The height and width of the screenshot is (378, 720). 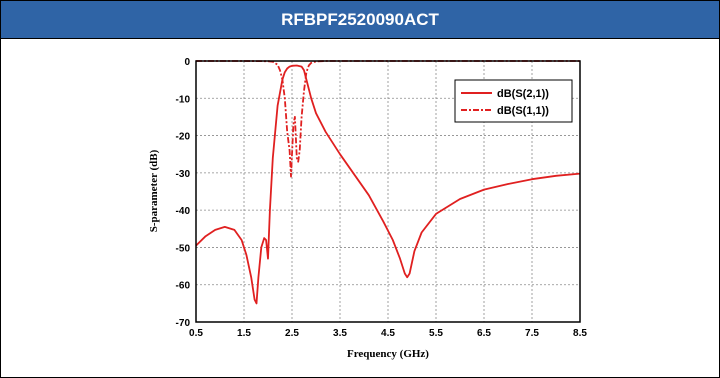 What do you see at coordinates (388, 354) in the screenshot?
I see `x-axis-label: Frequency (GHz)` at bounding box center [388, 354].